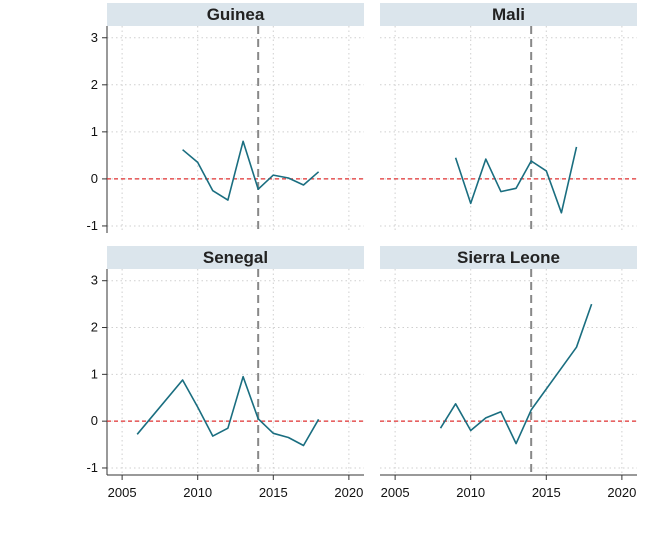 The width and height of the screenshot is (670, 535). I want to click on panel-title: Guinea, so click(236, 14).